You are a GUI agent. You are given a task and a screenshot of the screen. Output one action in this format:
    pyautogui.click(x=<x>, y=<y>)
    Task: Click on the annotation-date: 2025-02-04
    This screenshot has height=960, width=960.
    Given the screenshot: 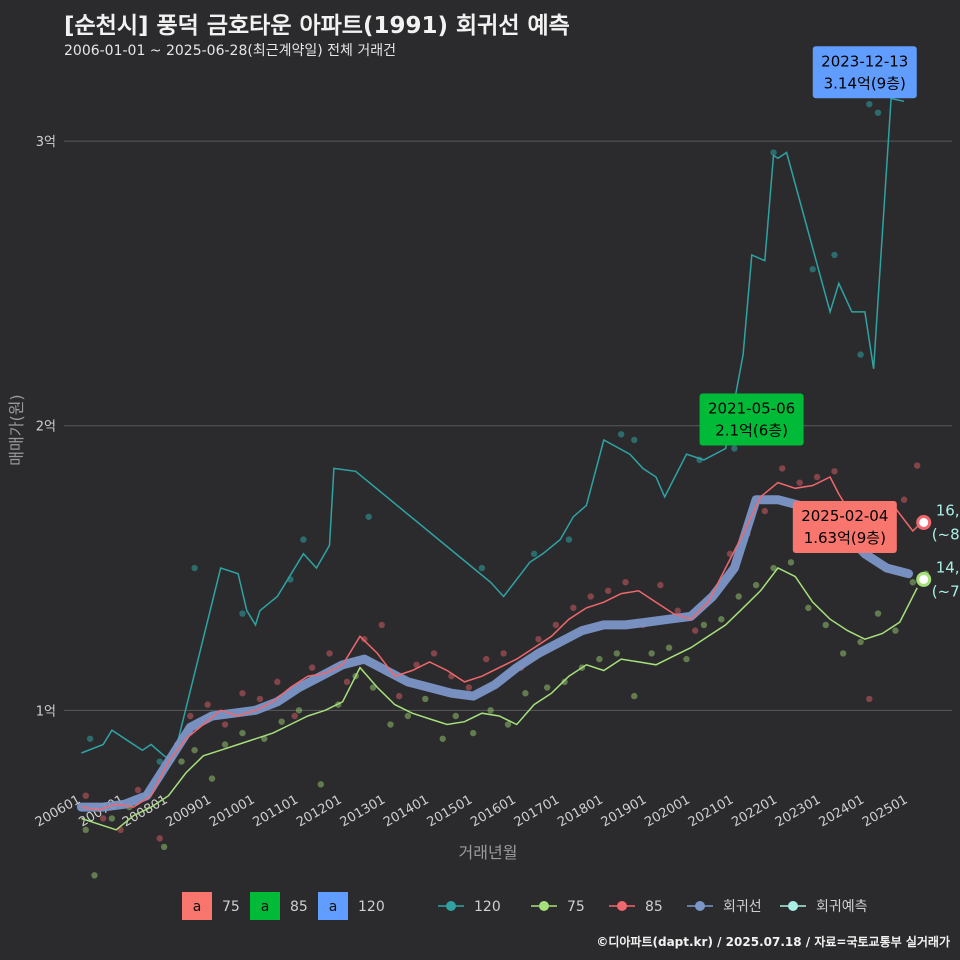 What is the action you would take?
    pyautogui.click(x=844, y=516)
    